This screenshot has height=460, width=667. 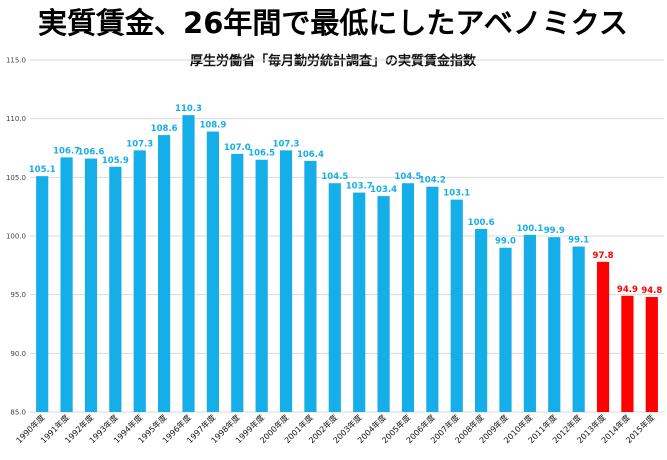 What do you see at coordinates (627, 290) in the screenshot?
I see `data-label: 94.9` at bounding box center [627, 290].